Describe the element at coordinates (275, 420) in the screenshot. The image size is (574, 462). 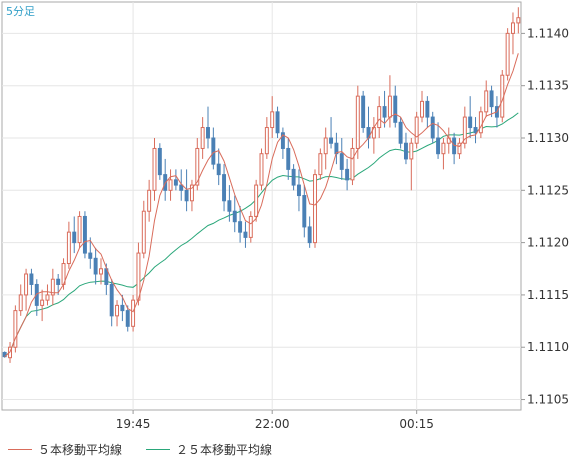
I see `x-axis-ticks: 19:45 22:00 00:15` at that location.